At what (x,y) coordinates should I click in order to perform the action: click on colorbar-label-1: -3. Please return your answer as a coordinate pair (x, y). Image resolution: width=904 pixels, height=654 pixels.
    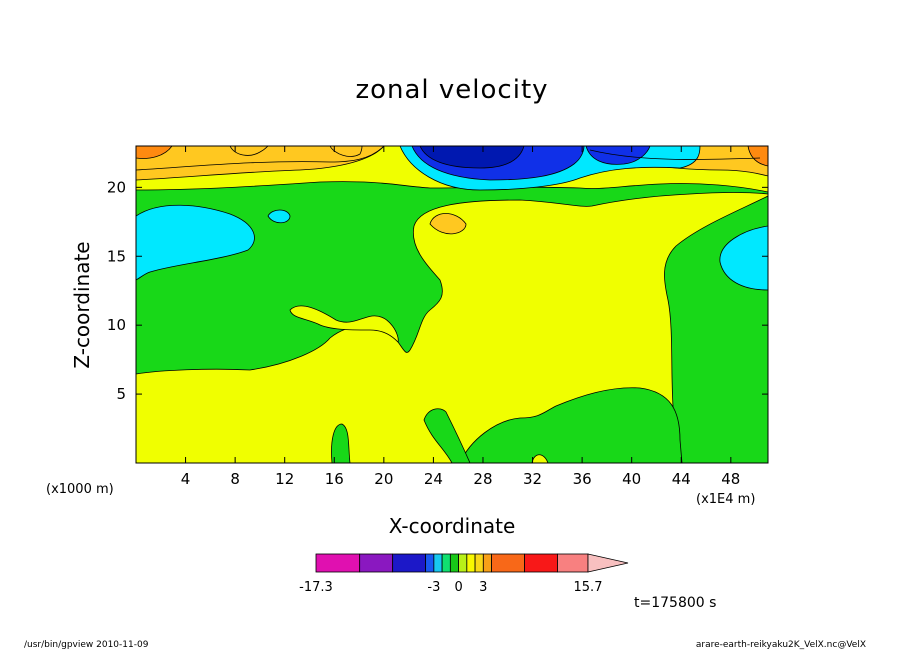
    Looking at the image, I should click on (433, 587).